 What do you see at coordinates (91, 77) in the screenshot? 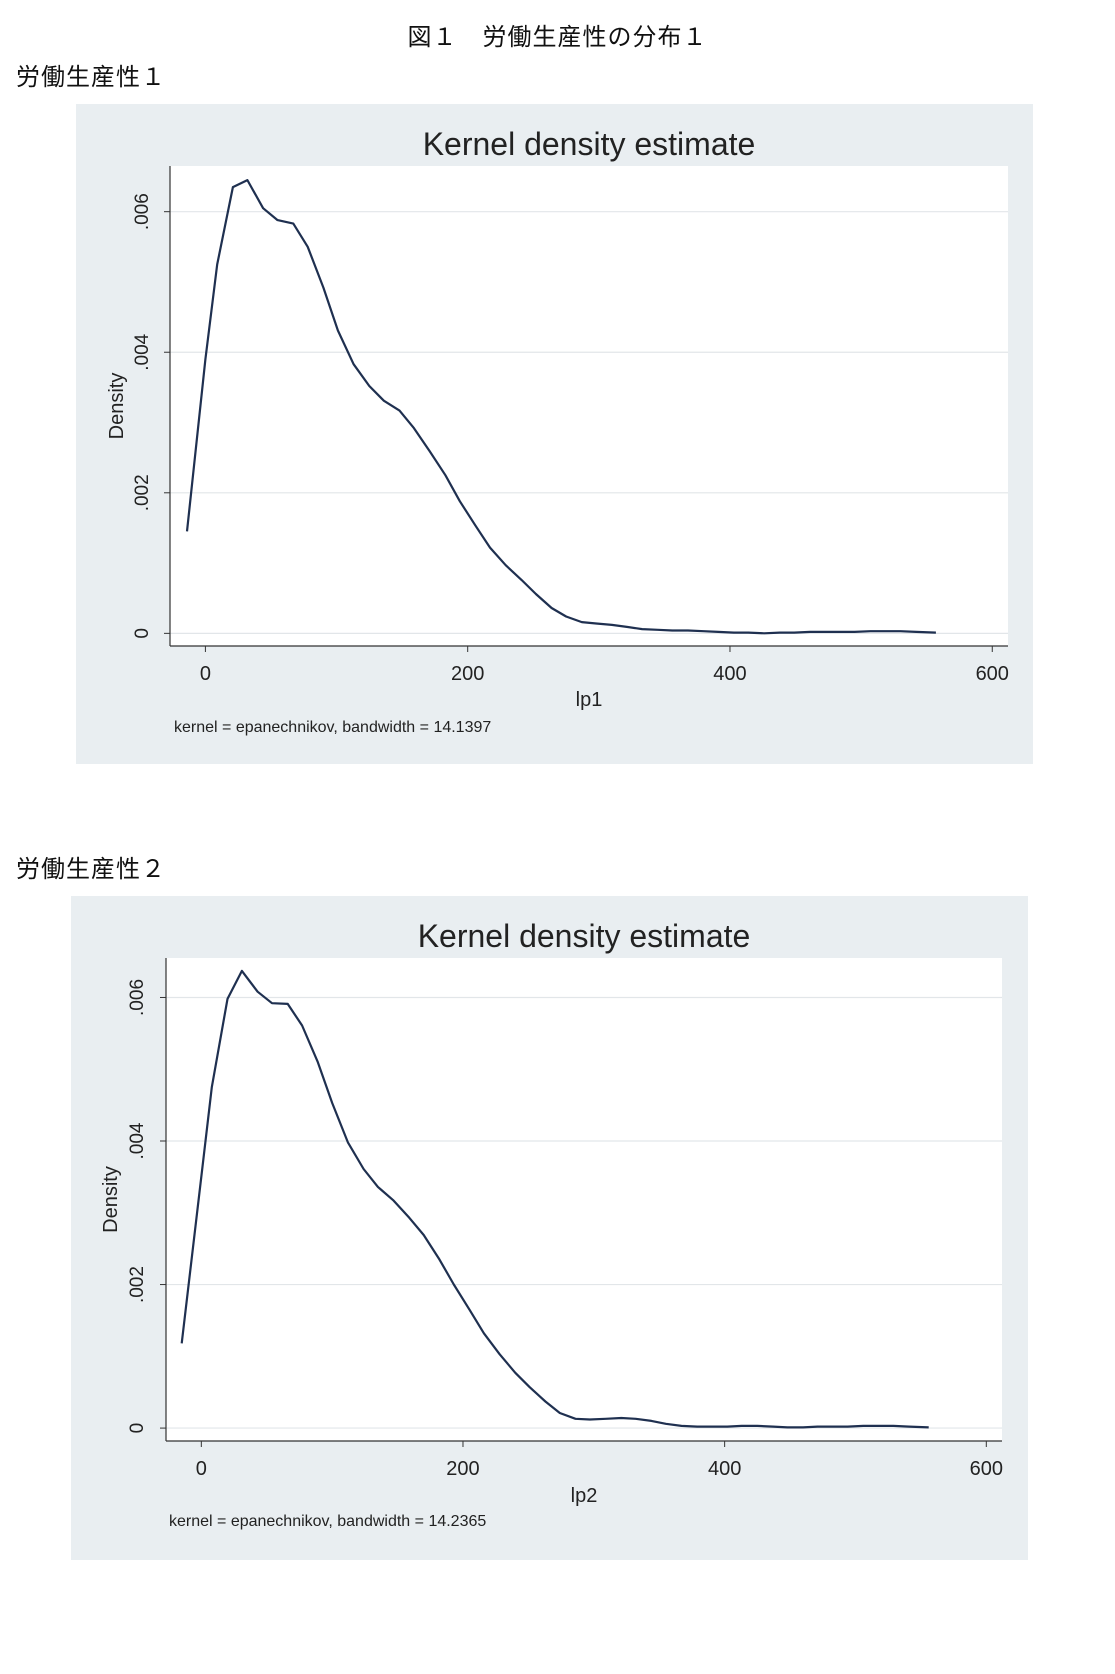
I see `panel-label-1: 労働生産性１` at bounding box center [91, 77].